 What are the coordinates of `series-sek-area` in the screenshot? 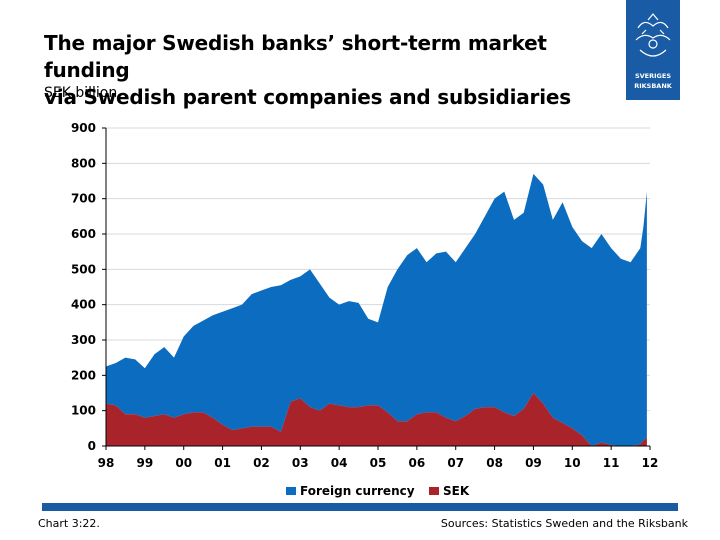 It's located at (376, 419).